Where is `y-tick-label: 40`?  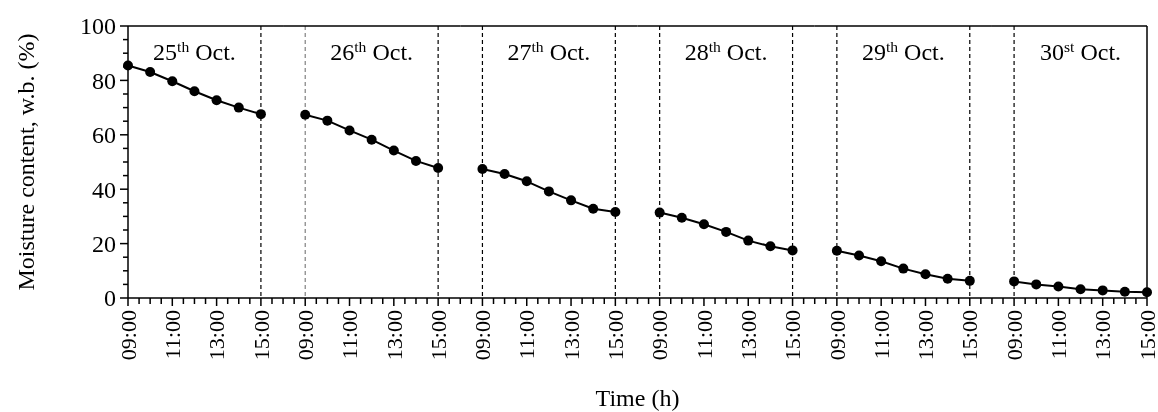
y-tick-label: 40 is located at coordinates (104, 189).